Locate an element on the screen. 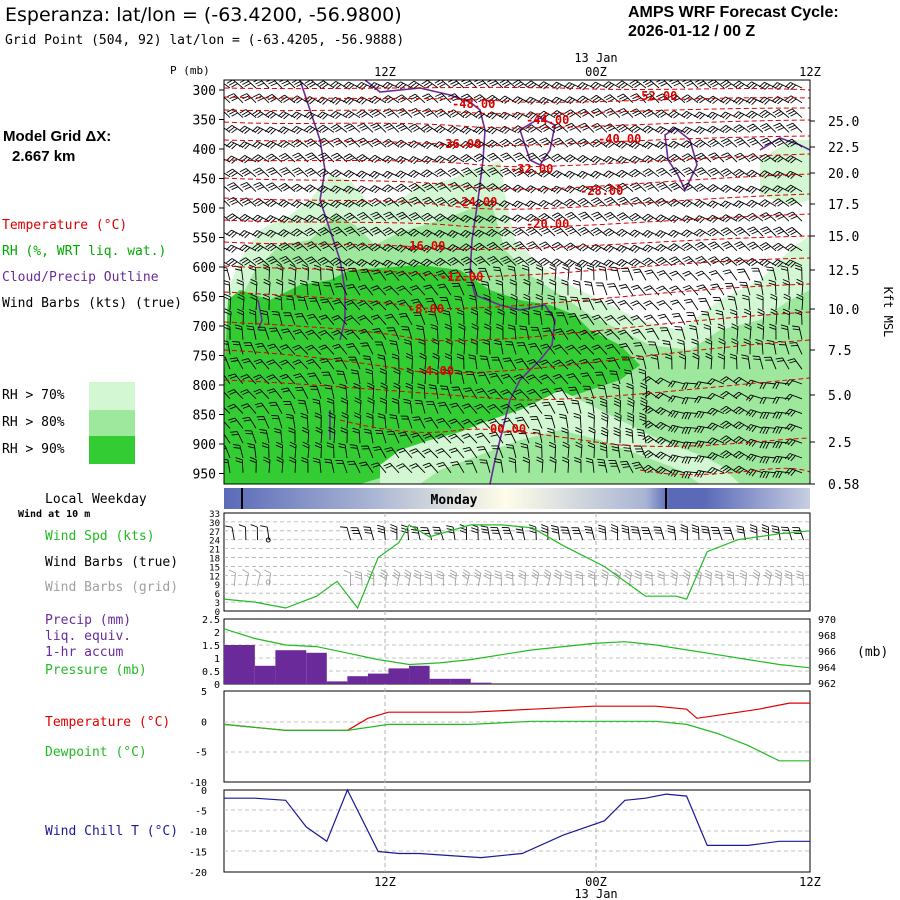 Image resolution: width=900 pixels, height=900 pixels. pressure-tick-label: 900 is located at coordinates (204, 445).